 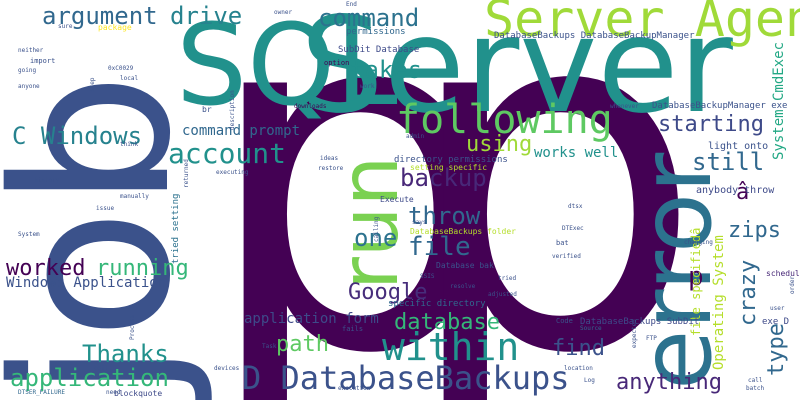 What do you see at coordinates (594, 36) in the screenshot?
I see `word-databasebackups-databasebackupmanager: DatabaseBackups DatabaseBackupManager` at bounding box center [594, 36].